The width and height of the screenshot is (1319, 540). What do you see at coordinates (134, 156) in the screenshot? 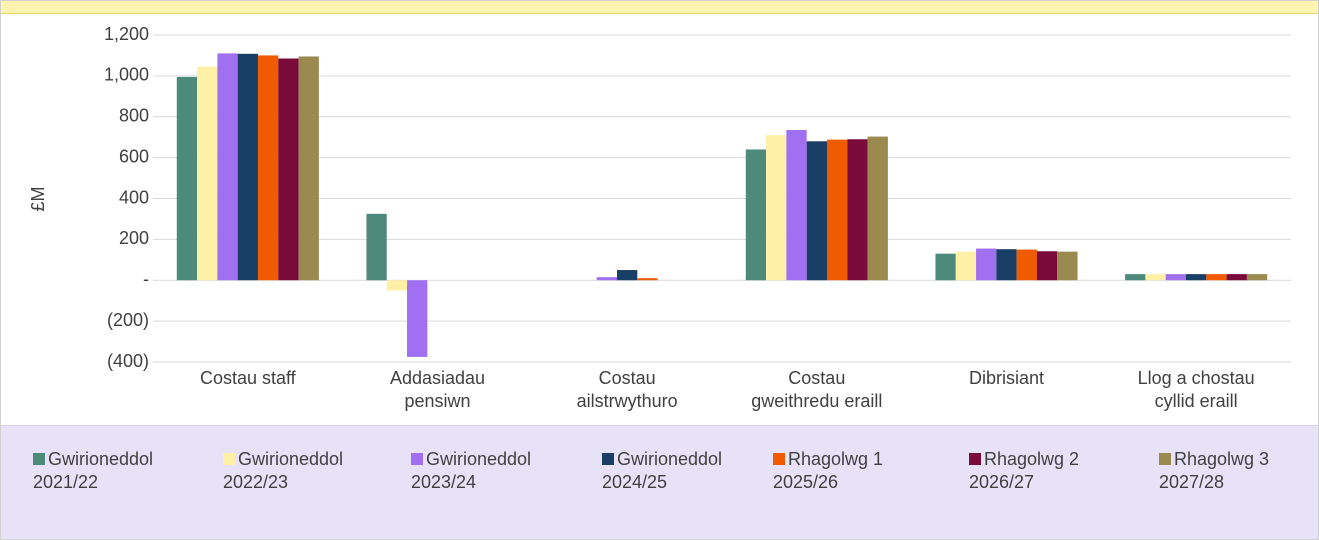
I see `y-tick-label: 600` at bounding box center [134, 156].